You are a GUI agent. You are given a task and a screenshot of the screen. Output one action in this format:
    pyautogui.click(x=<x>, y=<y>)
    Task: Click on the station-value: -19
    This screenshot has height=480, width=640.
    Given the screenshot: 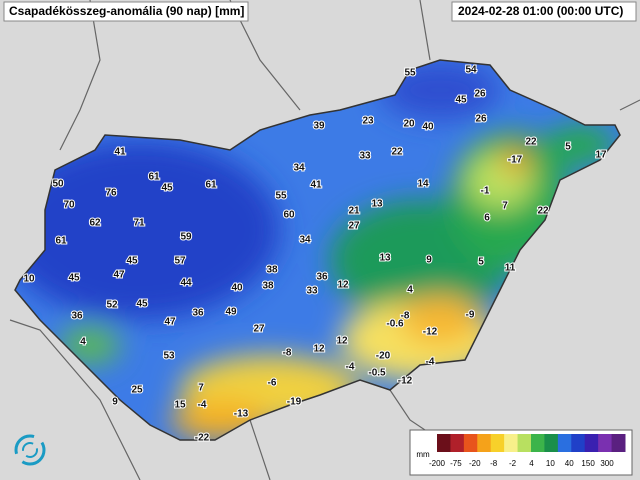 What is the action you would take?
    pyautogui.click(x=294, y=402)
    